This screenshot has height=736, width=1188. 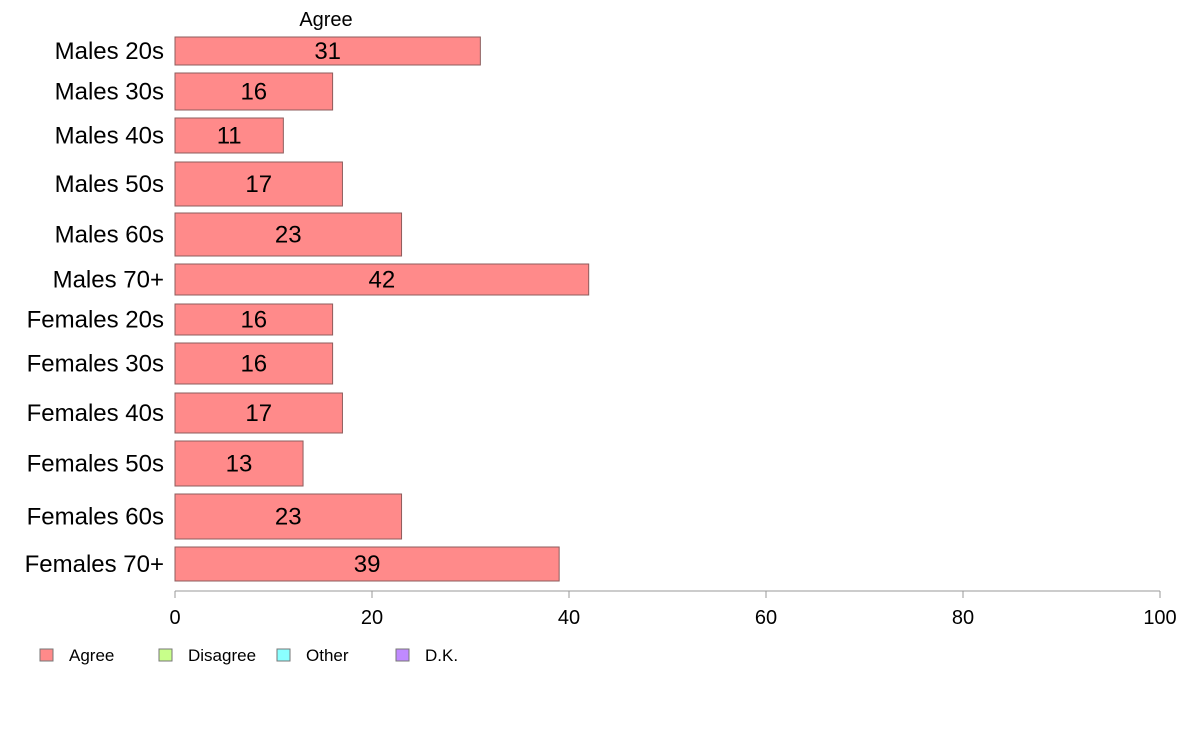 What do you see at coordinates (963, 618) in the screenshot?
I see `x-tick-label: 80` at bounding box center [963, 618].